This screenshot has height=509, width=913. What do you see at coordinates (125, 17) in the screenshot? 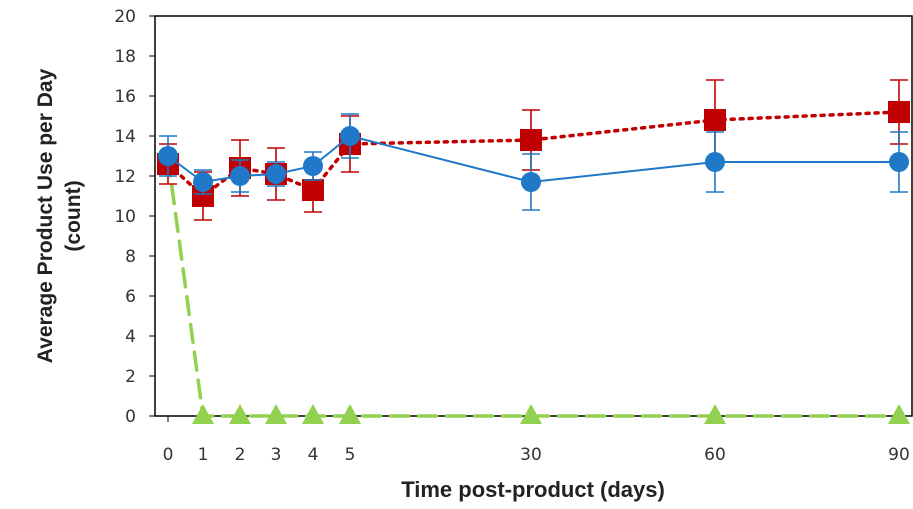
I see `y-tick-label: 20` at bounding box center [125, 17].